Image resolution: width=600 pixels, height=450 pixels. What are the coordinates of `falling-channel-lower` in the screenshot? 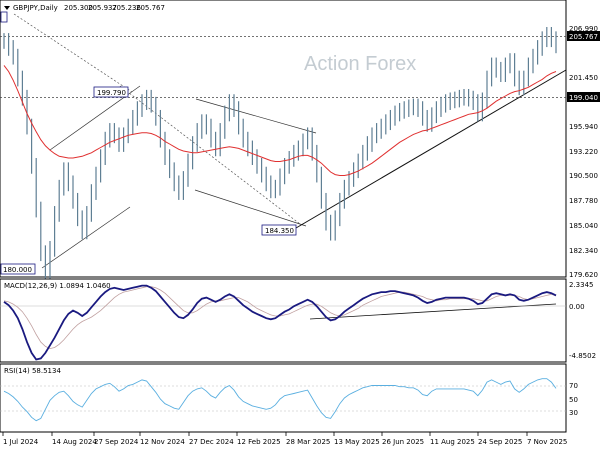 It's located at (250, 208).